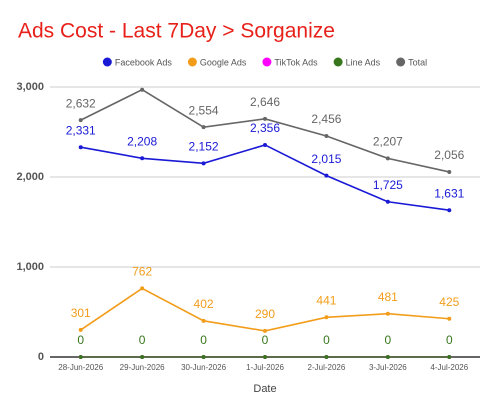  Describe the element at coordinates (30, 267) in the screenshot. I see `y-tick-label: 1,000` at that location.